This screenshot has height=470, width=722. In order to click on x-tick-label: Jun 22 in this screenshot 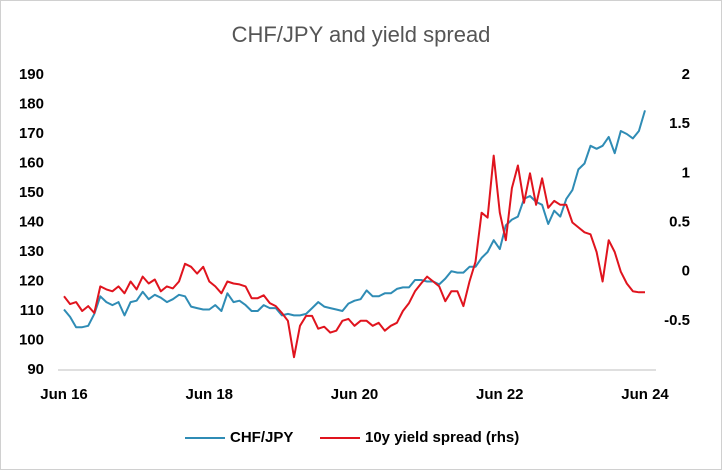, I will do `click(500, 394)`.